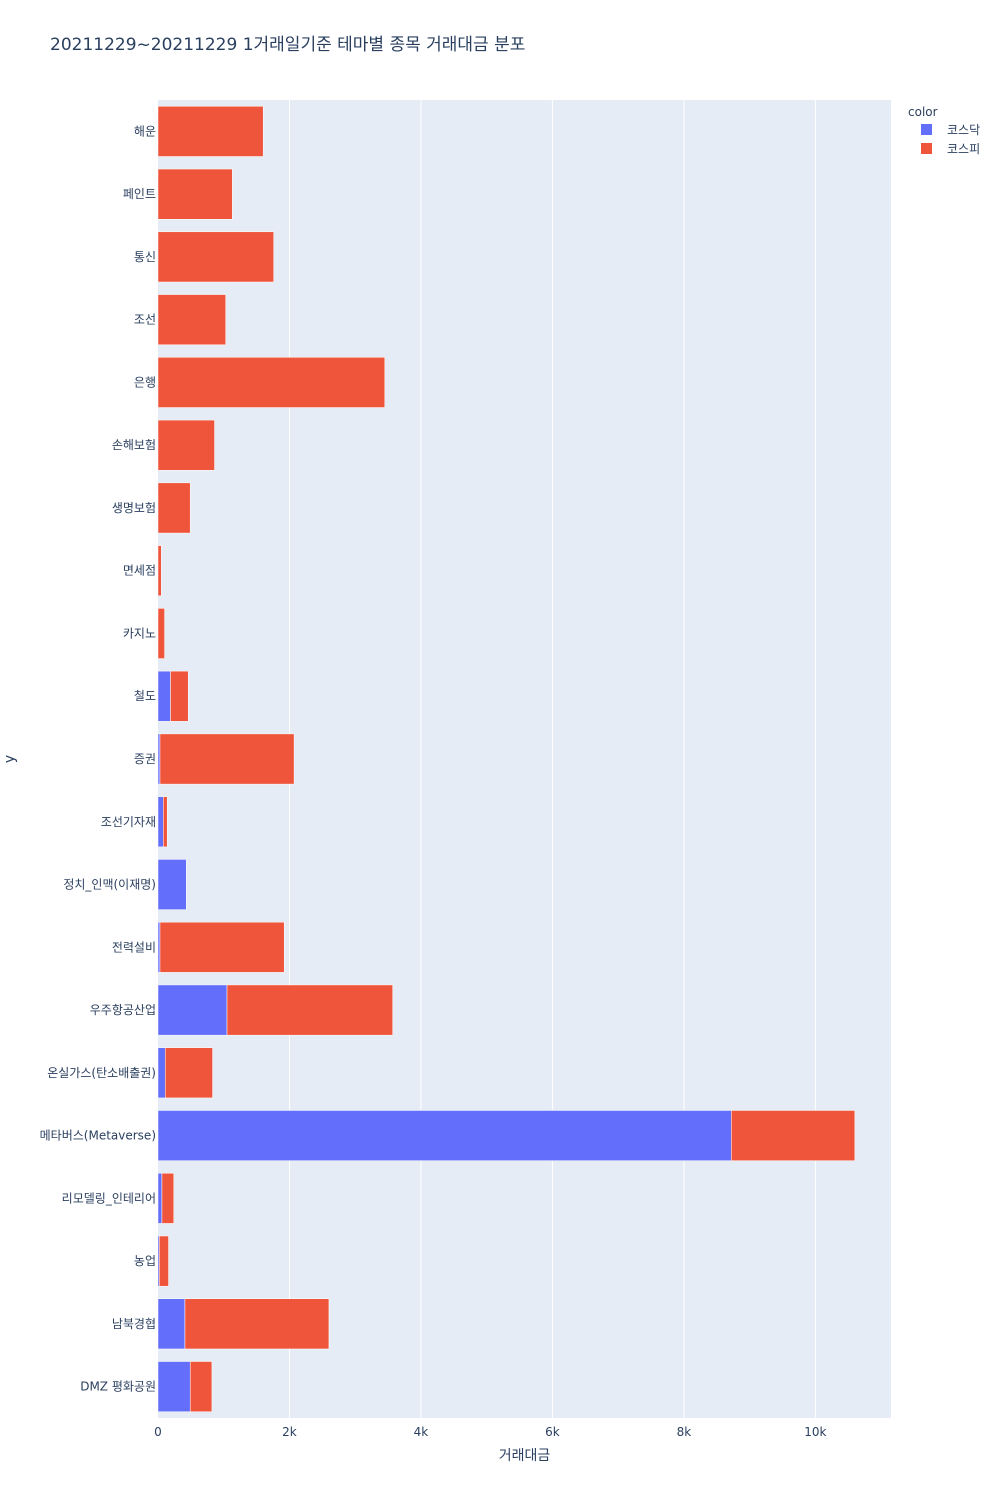 The height and width of the screenshot is (1500, 1000). I want to click on chart-title: 20211229~20211229 1거래일기준 테마별 종목 거래대금 분포, so click(287, 45).